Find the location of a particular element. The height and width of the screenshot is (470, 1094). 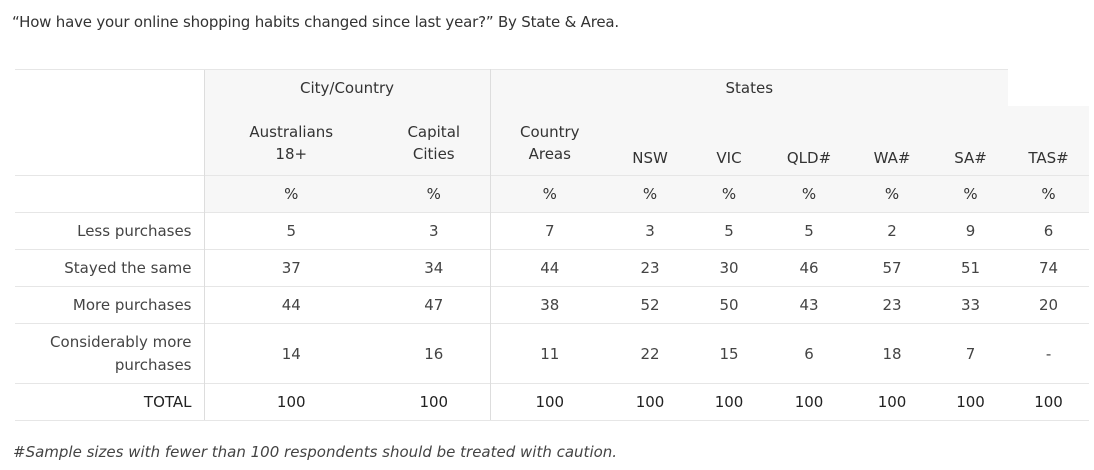

column-header-line2: QLD# is located at coordinates (809, 158).